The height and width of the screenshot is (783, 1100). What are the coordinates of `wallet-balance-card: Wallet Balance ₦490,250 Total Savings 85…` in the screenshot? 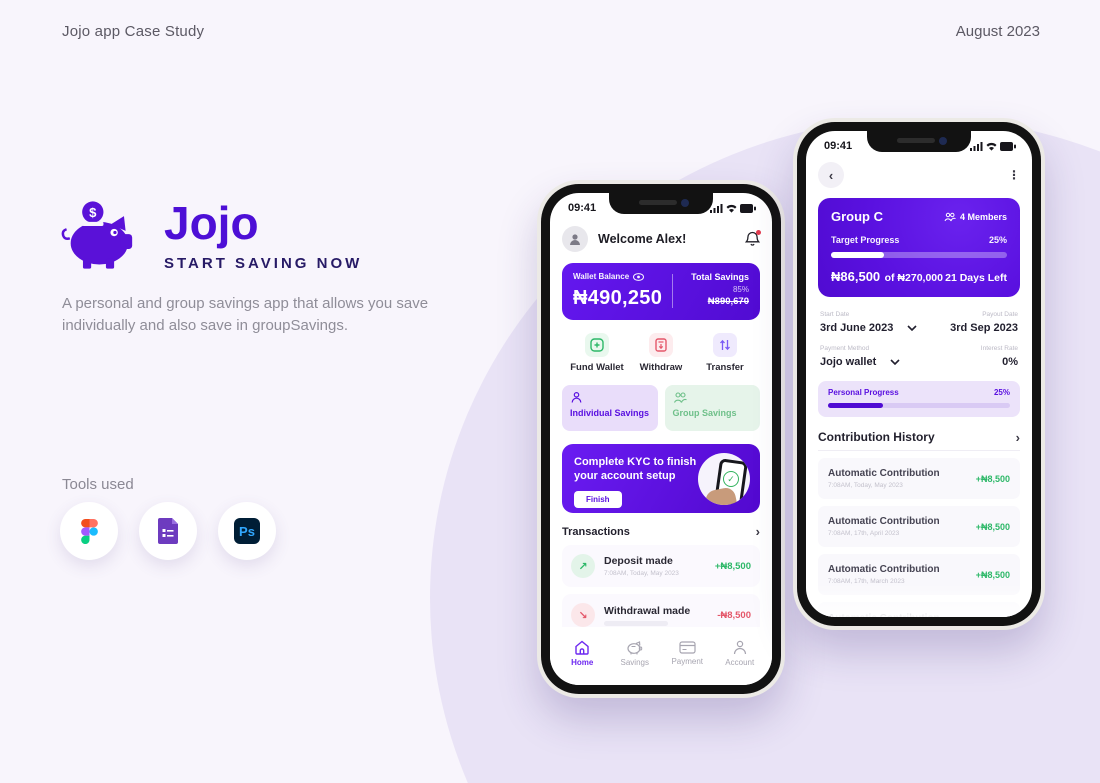 It's located at (661, 291).